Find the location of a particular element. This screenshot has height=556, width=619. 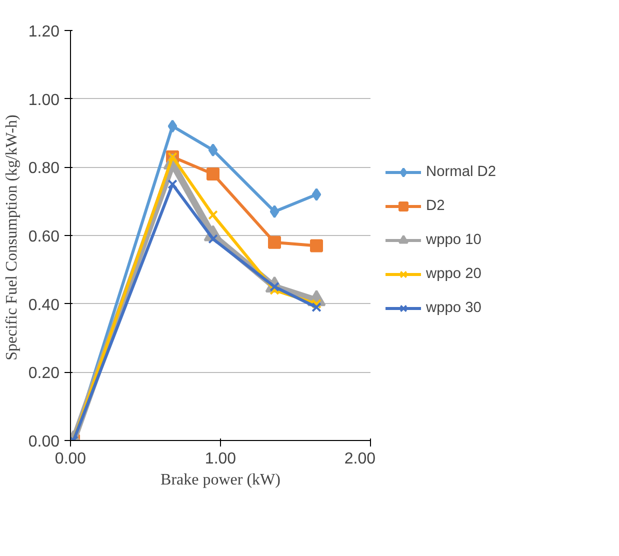

x-tick-label: 1.00 is located at coordinates (220, 459).